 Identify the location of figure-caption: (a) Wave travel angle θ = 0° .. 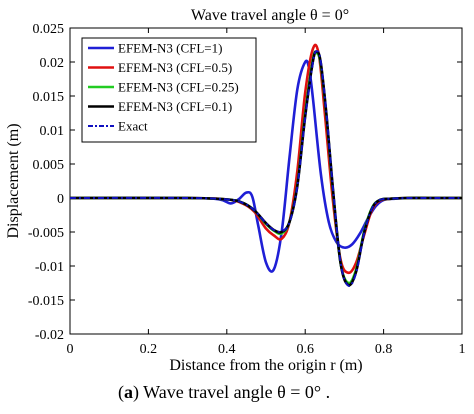
(224, 392).